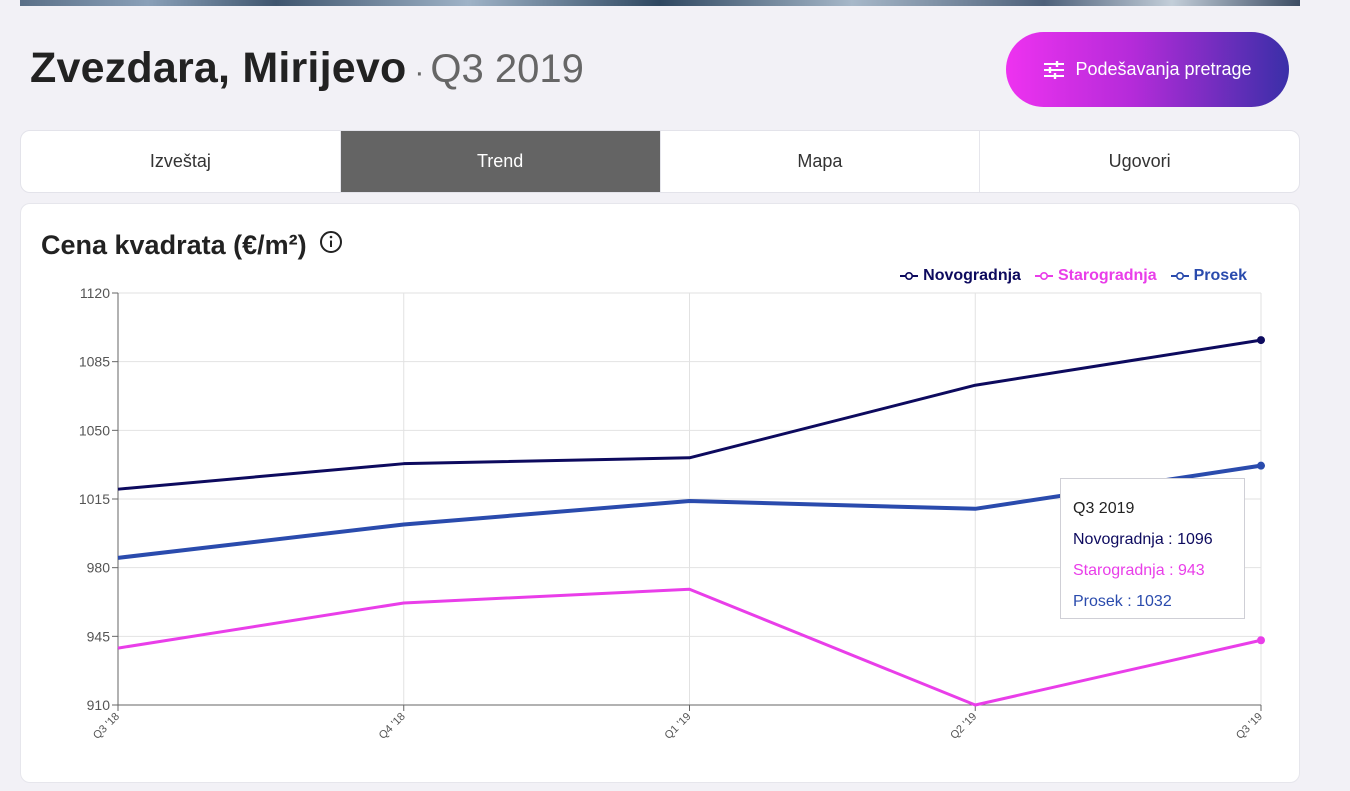  Describe the element at coordinates (677, 726) in the screenshot. I see `x-tick-label: Q1 '19` at that location.